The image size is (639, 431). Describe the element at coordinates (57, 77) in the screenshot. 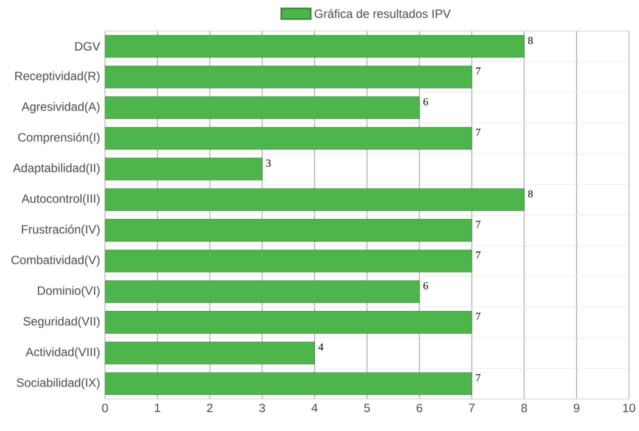

I see `y-tick-label: Receptividad(R)` at that location.